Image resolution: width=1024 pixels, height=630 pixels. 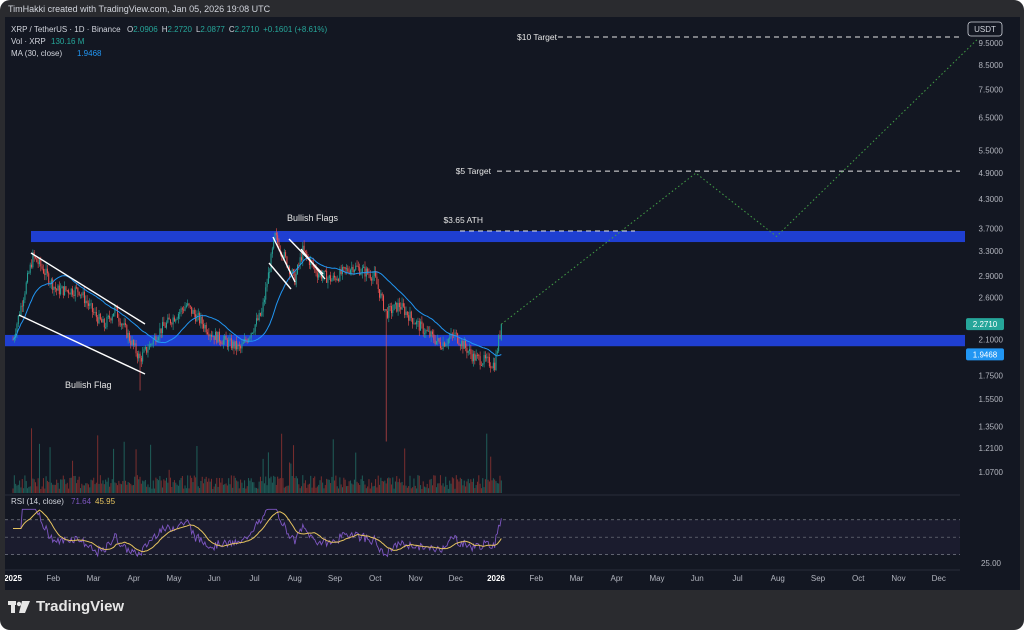 I want to click on time-tick-label: Jun, so click(x=697, y=578).